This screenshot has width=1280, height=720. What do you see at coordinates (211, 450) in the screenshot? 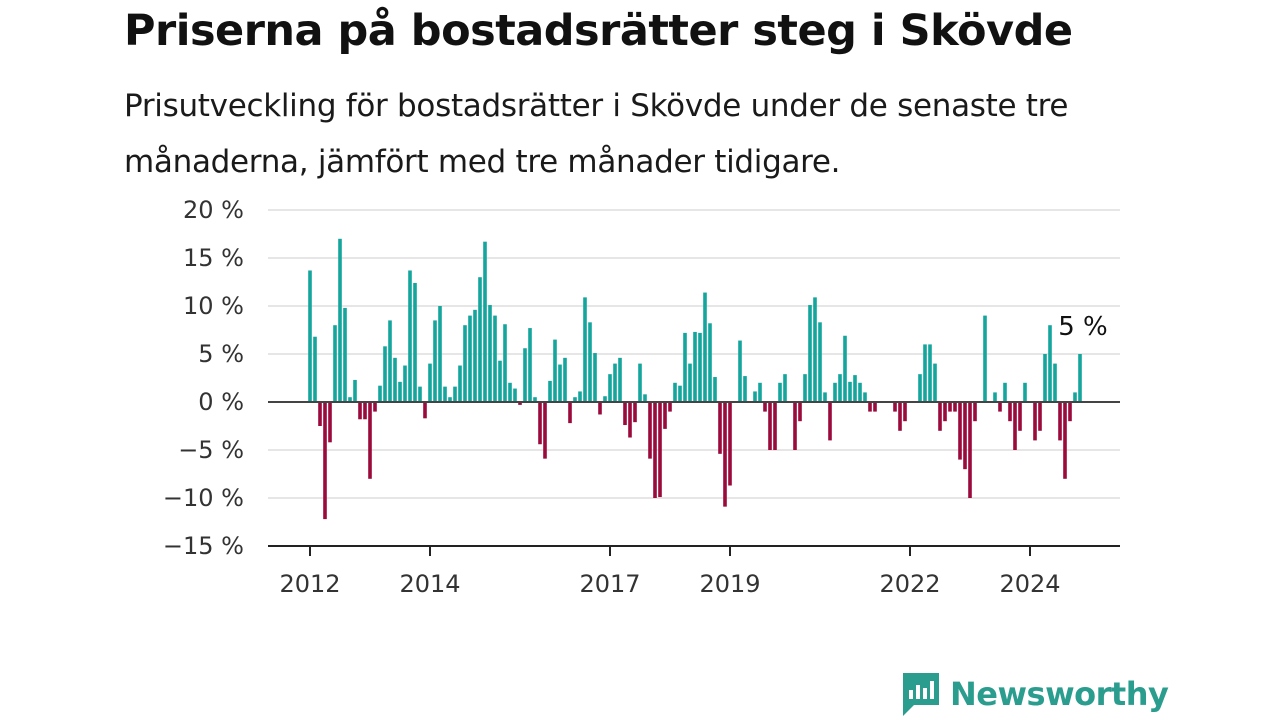
I see `y-tick-label: −5 %` at bounding box center [211, 450].